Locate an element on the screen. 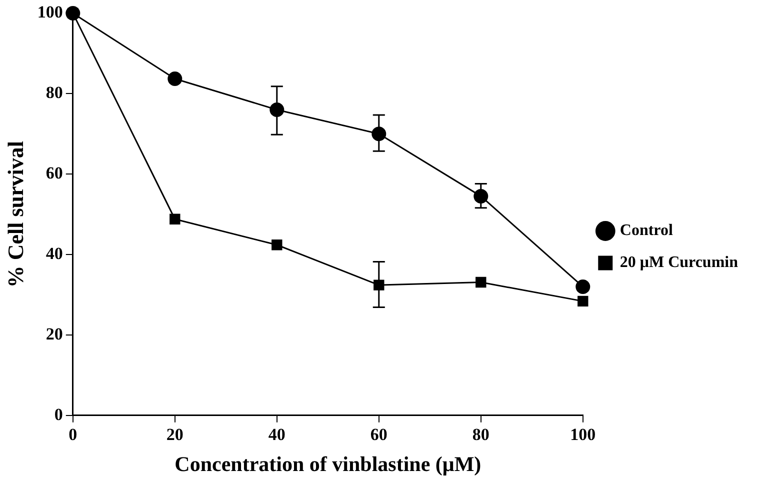 This screenshot has height=482, width=758. x-axis-title: Concentration of vinblastine (μM) is located at coordinates (328, 464).